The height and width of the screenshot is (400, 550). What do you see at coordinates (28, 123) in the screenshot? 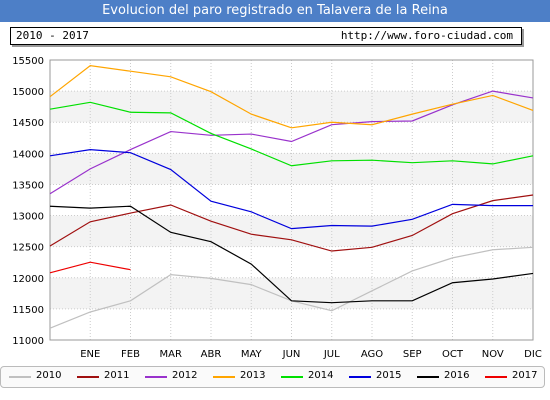
I see `y-tick-label: 14500` at bounding box center [28, 123].